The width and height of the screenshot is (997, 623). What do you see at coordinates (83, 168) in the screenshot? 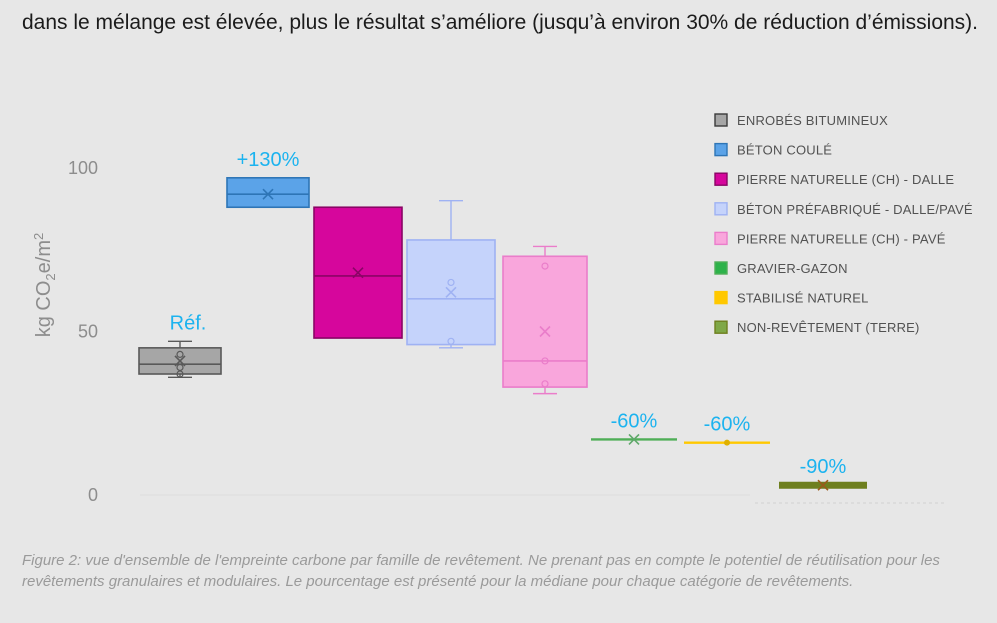
I see `y-tick-label: 100` at bounding box center [83, 168].